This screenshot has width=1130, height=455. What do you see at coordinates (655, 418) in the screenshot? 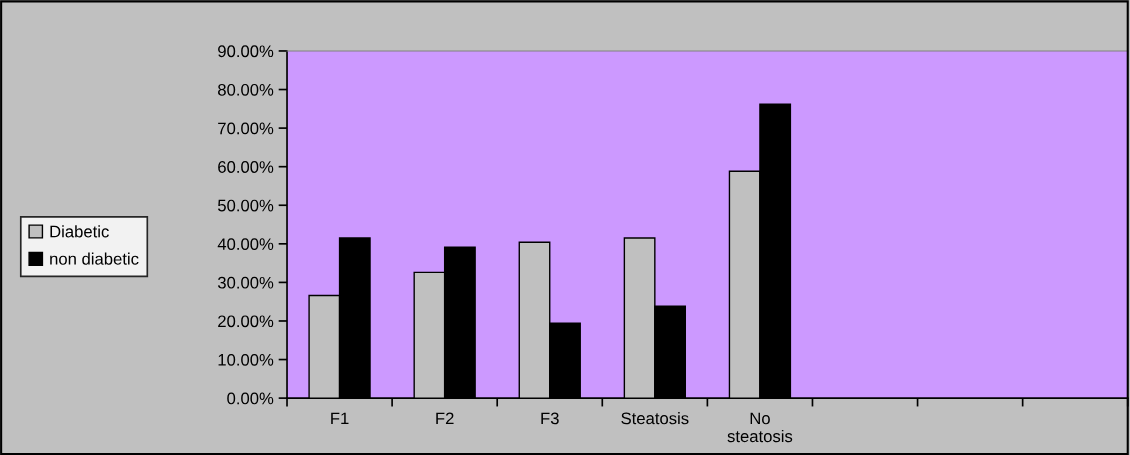
I see `x-tick-label: Steatosis` at bounding box center [655, 418].